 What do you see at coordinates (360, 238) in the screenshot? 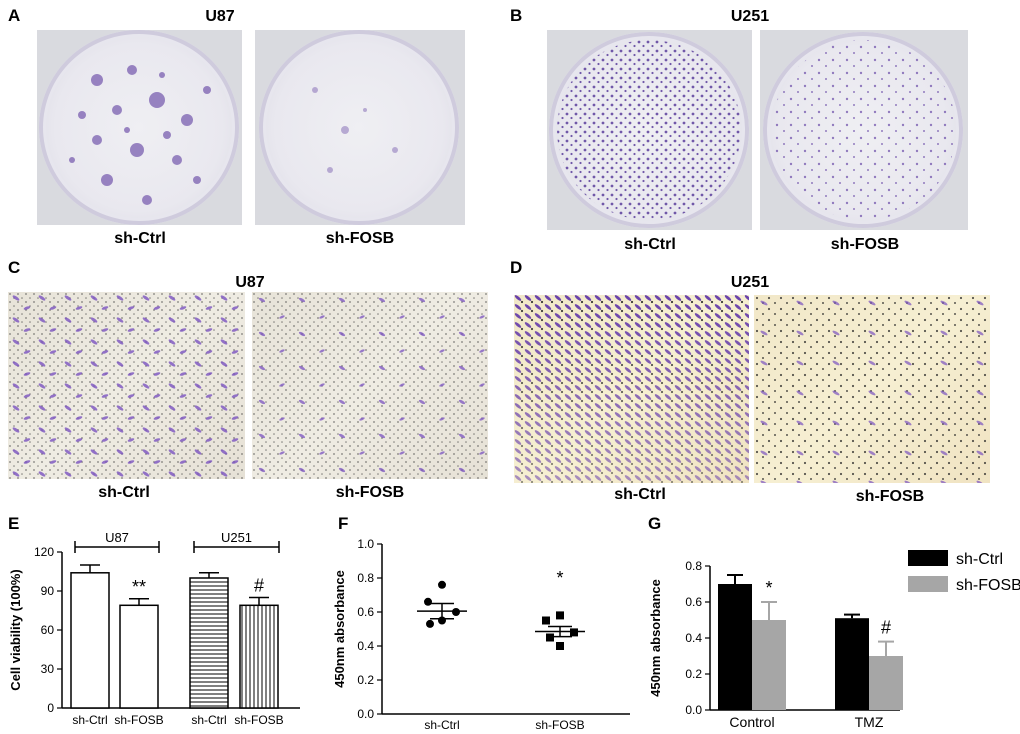
I see `panel-a-right-caption: sh-FOSB` at bounding box center [360, 238].